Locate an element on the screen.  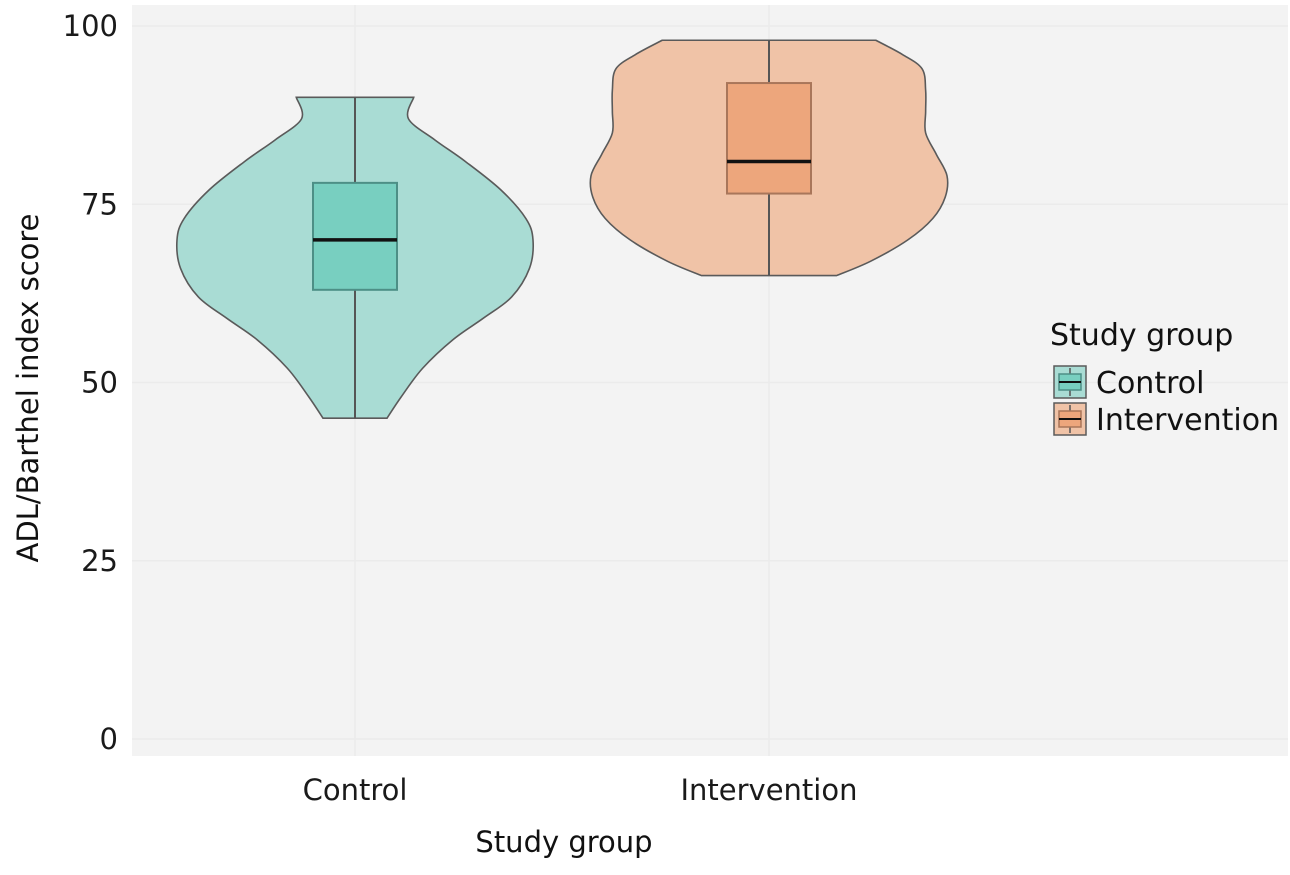
legend-title: Study group is located at coordinates (1141, 335).